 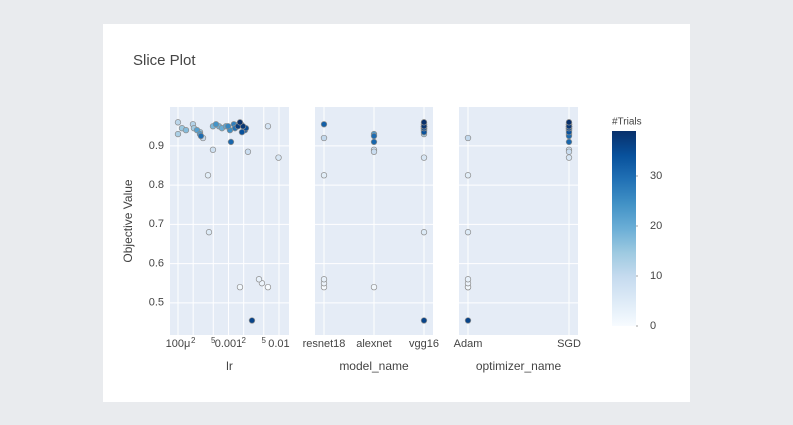 I want to click on colorbar-tick-label: 0, so click(x=653, y=326).